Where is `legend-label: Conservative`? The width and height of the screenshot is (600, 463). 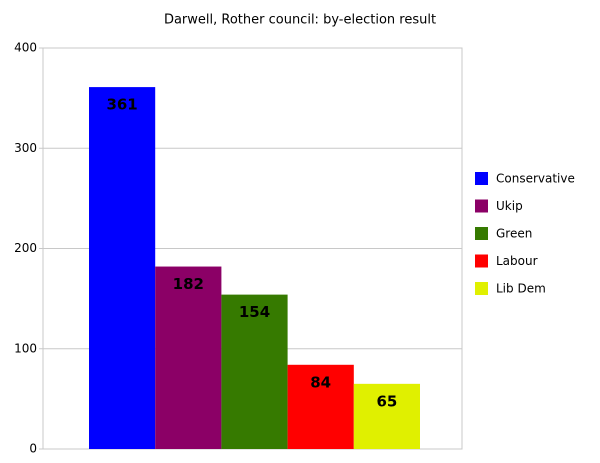 legend-label: Conservative is located at coordinates (535, 179).